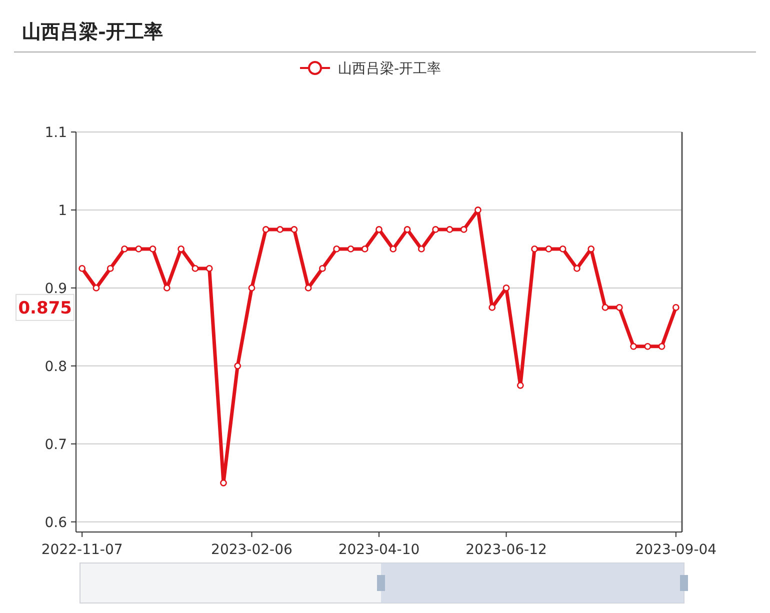 Image resolution: width=770 pixels, height=613 pixels. I want to click on y-tick-label: 0.7, so click(55, 444).